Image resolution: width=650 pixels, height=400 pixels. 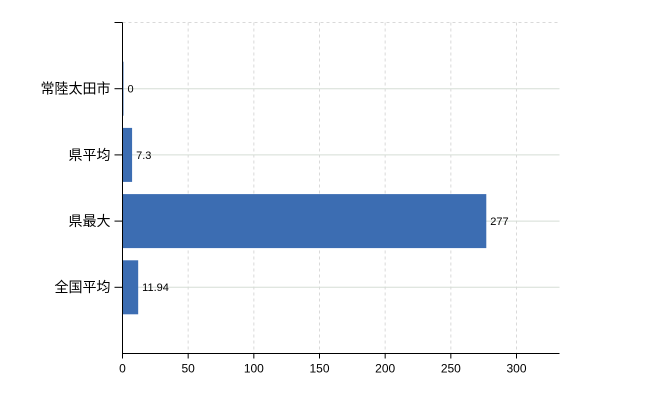 I want to click on category-label-3: 全国平均, so click(x=83, y=287).